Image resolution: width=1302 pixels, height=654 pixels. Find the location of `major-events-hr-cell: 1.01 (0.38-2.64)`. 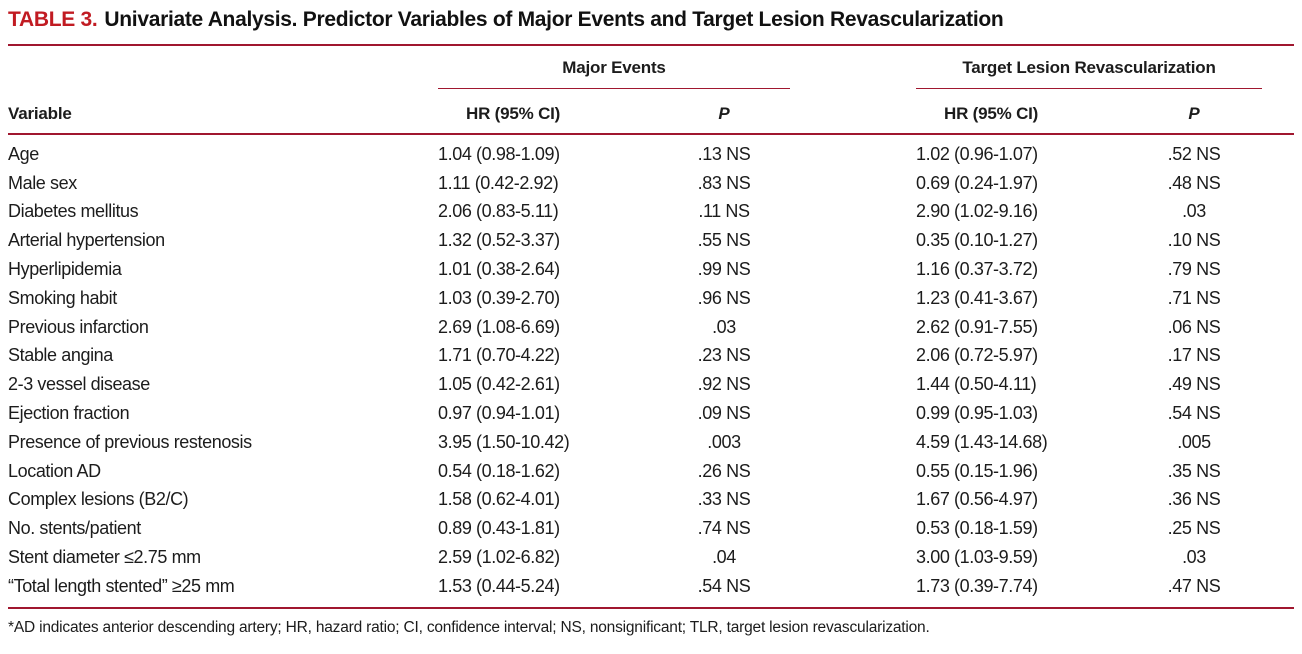

major-events-hr-cell: 1.01 (0.38-2.64) is located at coordinates (499, 269).